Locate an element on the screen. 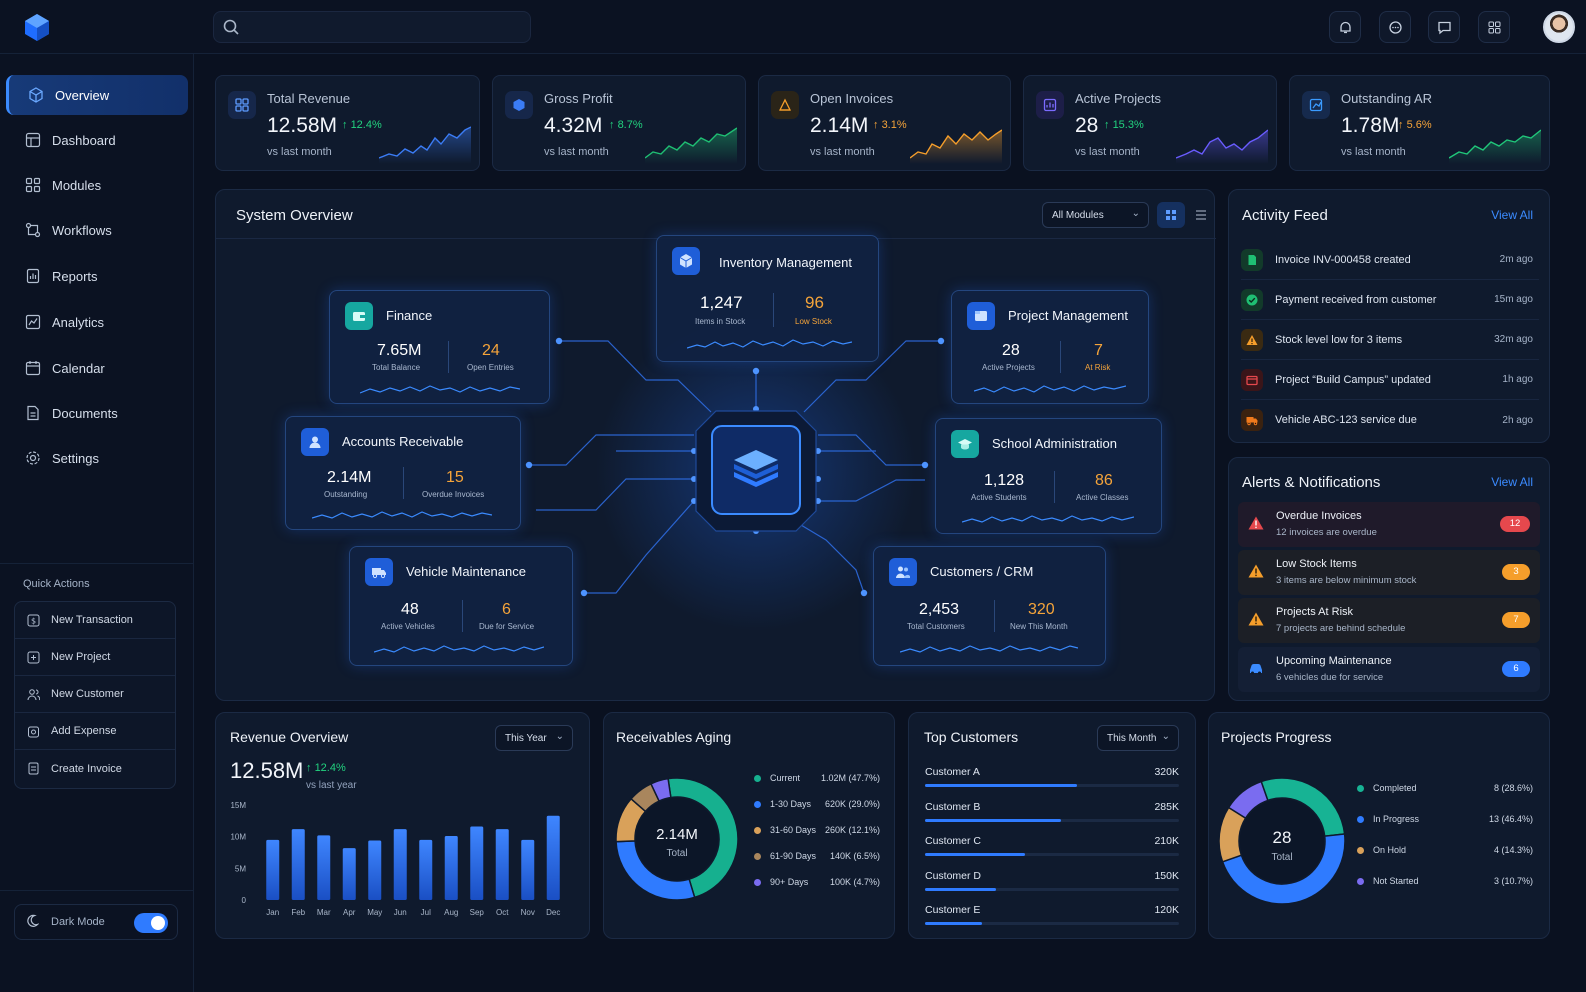 The image size is (1586, 992). ar-icon is located at coordinates (1316, 105).